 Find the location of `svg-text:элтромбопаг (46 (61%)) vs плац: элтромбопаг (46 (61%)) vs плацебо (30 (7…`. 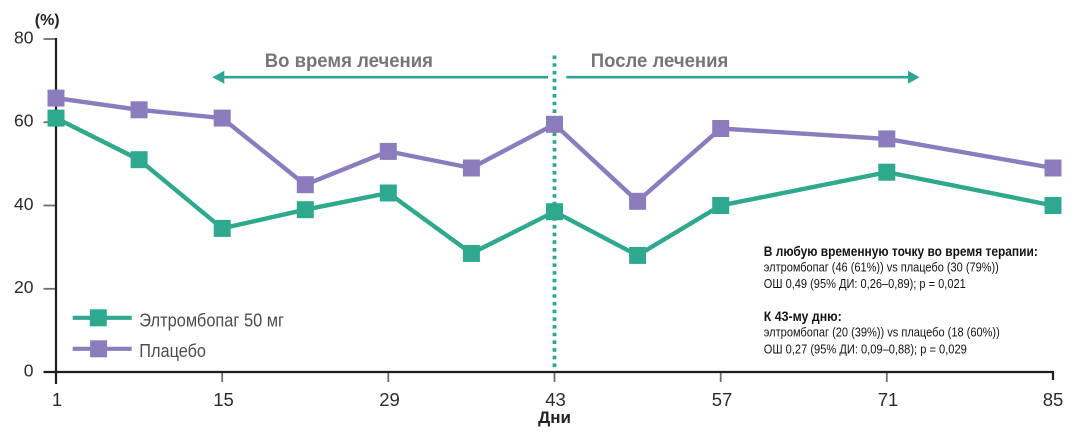

svg-text:элтромбопаг (46 (61%)) vs плац: элтромбопаг (46 (61%)) vs плацебо (30 (7… is located at coordinates (881, 267).